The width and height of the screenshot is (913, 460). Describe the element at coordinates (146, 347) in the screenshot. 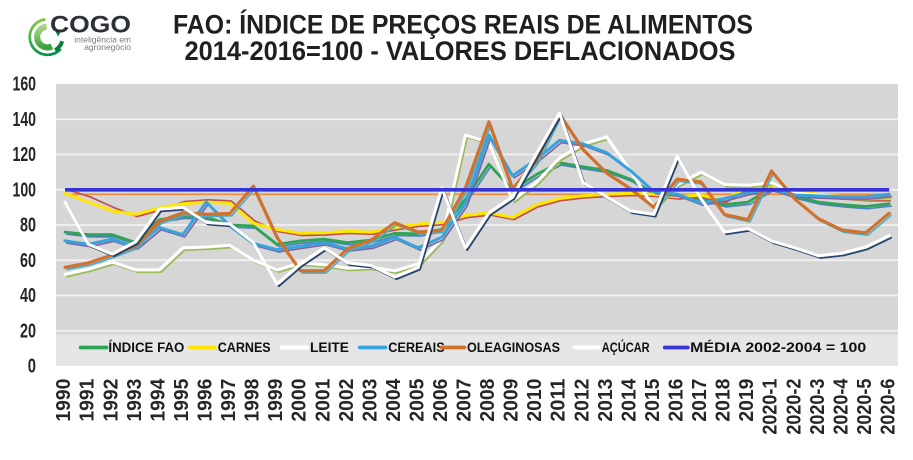

I see `svg-text: ÍNDICE FAO` at that location.